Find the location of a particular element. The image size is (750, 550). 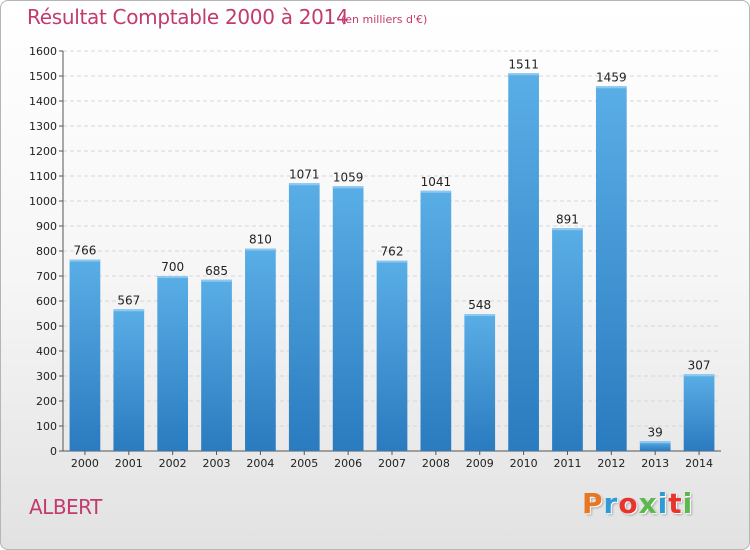

bar-2003 is located at coordinates (216, 365).